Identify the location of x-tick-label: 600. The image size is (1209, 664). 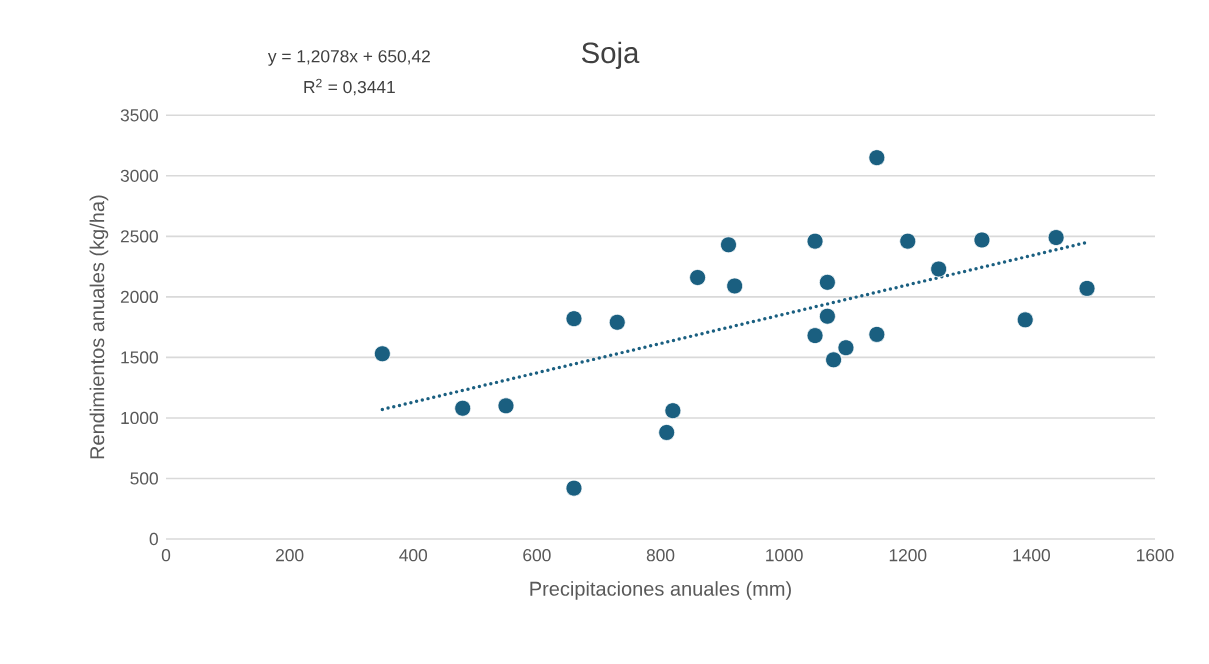
(537, 555).